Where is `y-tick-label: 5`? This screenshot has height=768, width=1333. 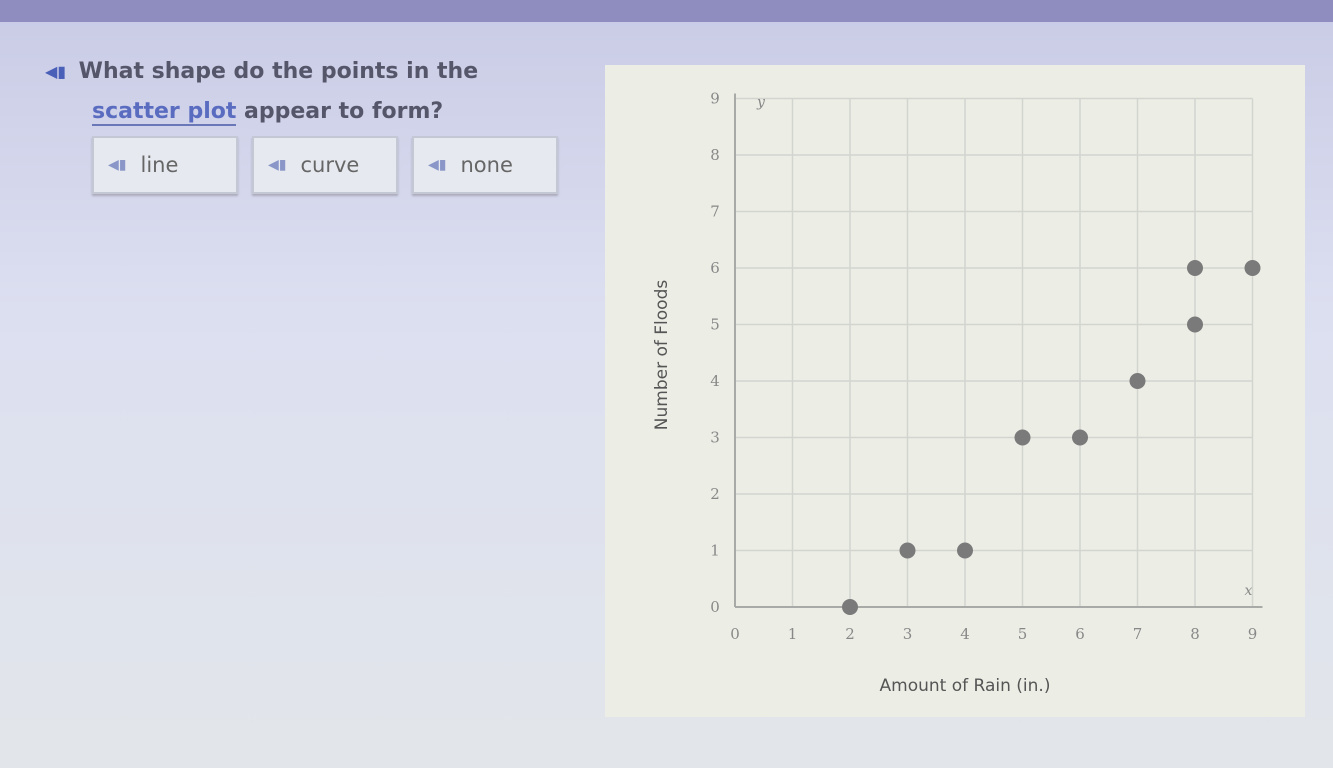 y-tick-label: 5 is located at coordinates (715, 325).